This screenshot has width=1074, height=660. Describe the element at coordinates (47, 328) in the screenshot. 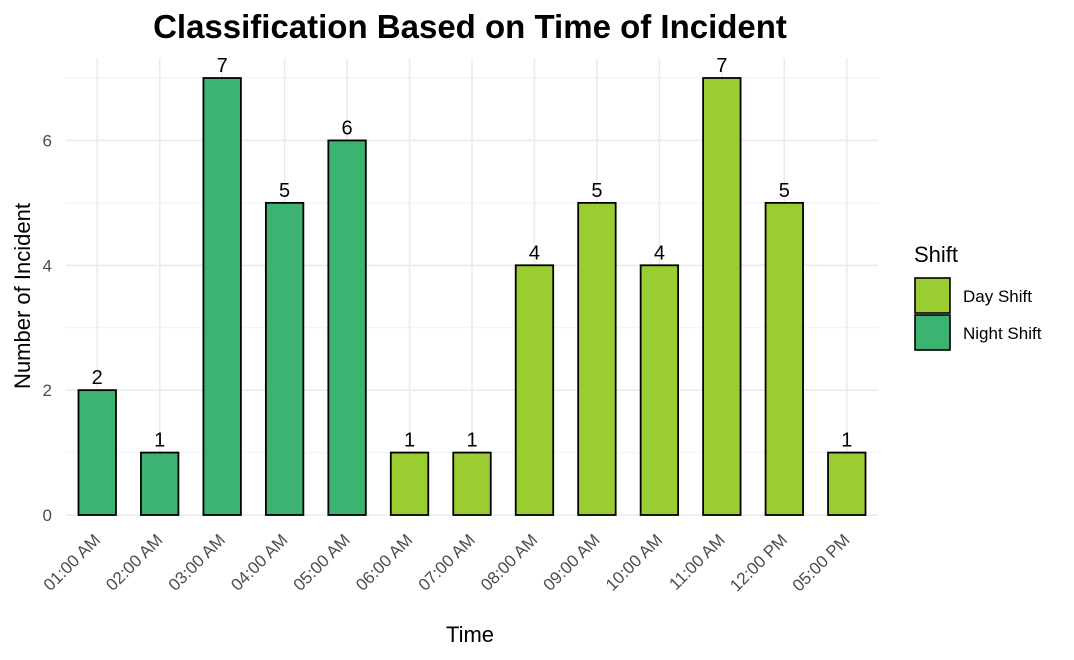

I see `y-axis-ticks: 0 2 4 6` at that location.